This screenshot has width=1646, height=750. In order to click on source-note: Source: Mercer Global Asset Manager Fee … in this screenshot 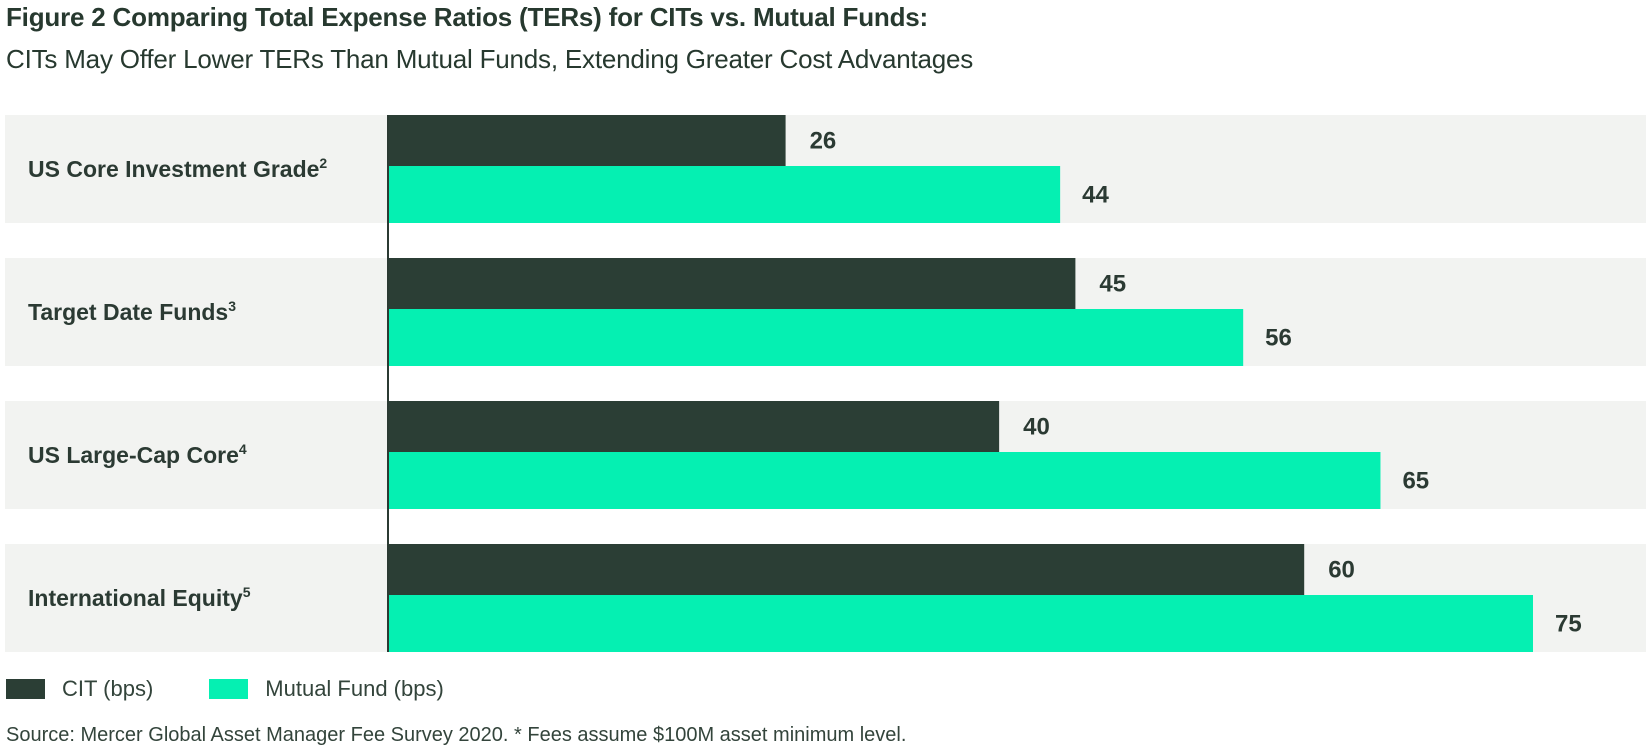, I will do `click(456, 735)`.